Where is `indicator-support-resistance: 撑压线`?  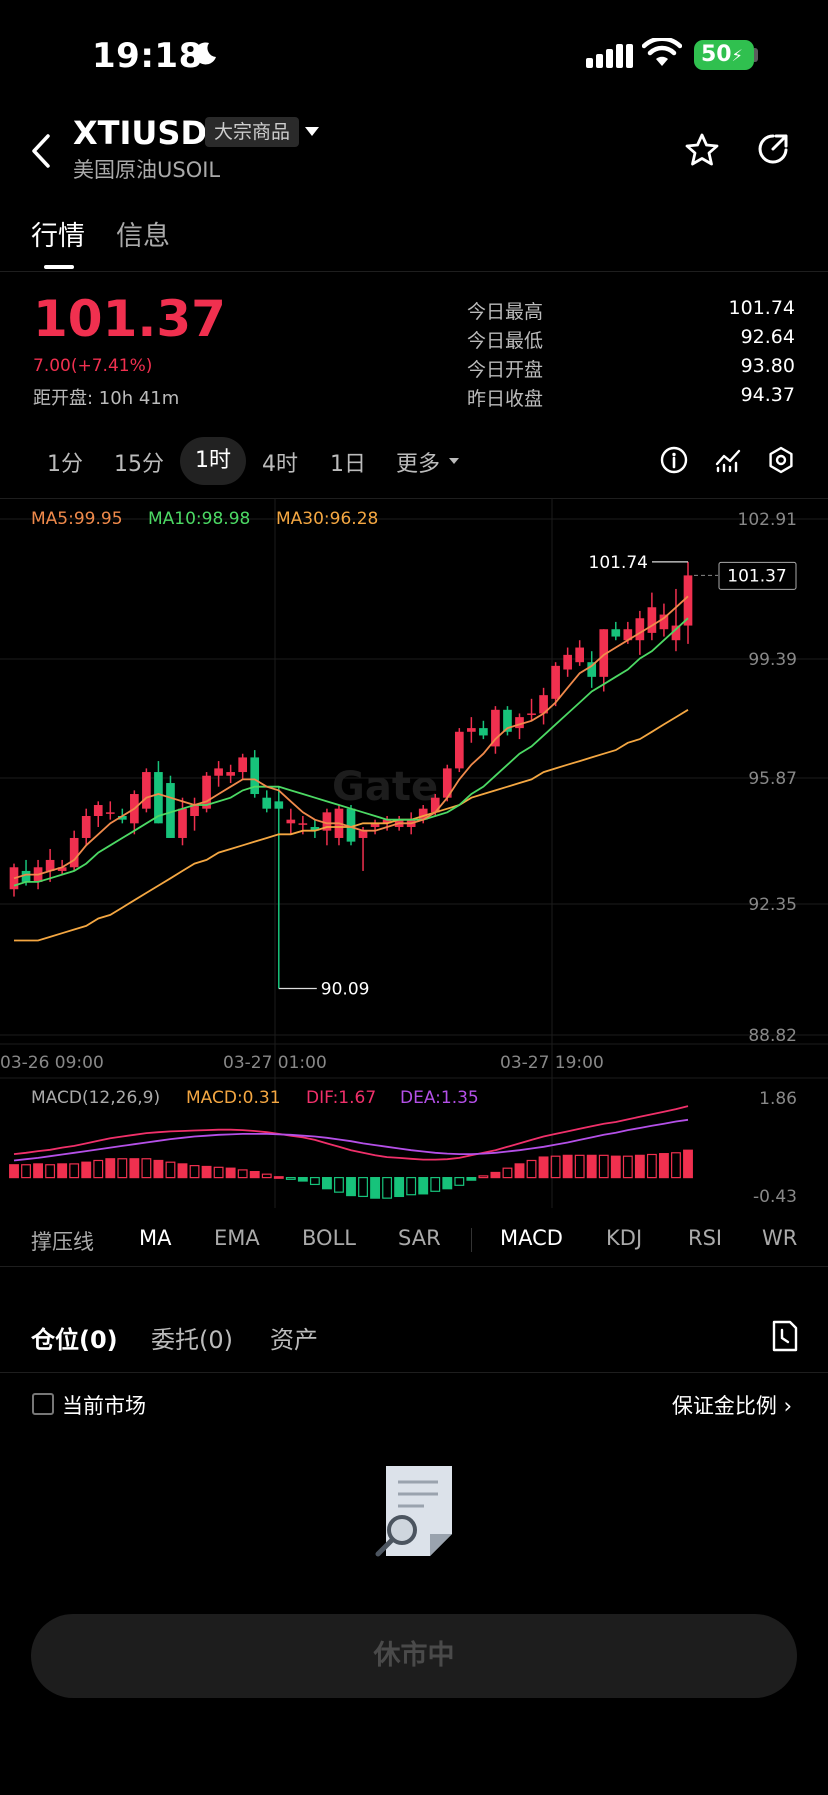
indicator-support-resistance: 撑压线 is located at coordinates (62, 1242).